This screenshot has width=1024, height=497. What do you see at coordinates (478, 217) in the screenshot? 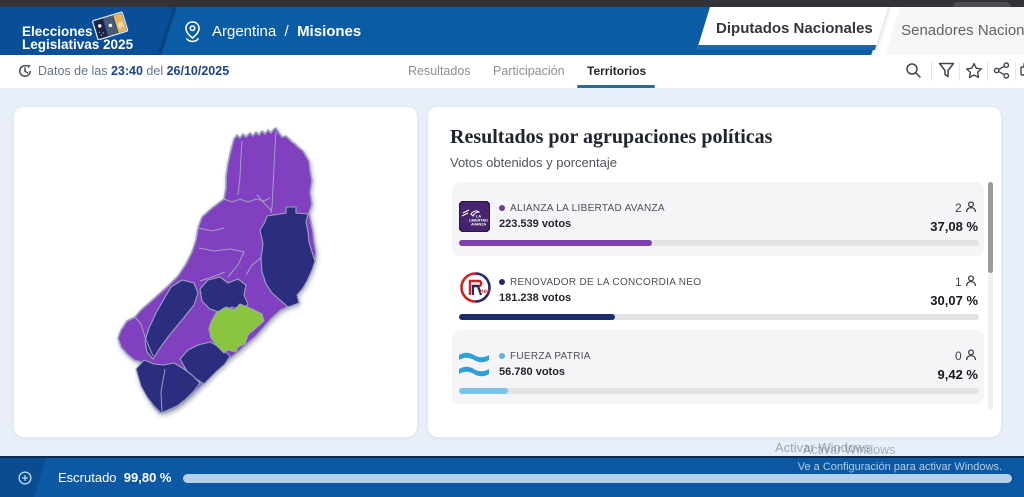
I see `svg-text: LA` at bounding box center [478, 217].